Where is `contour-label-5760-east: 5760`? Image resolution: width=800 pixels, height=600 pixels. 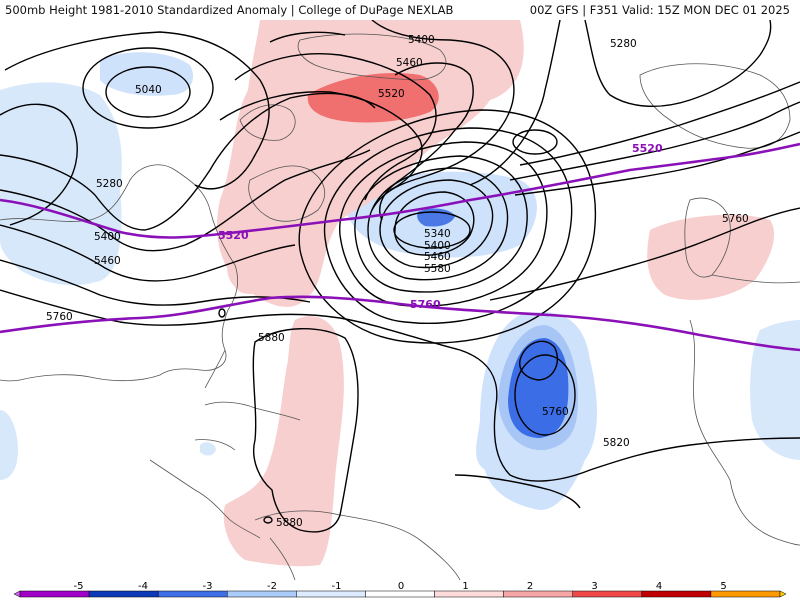 contour-label-5760-east: 5760 is located at coordinates (735, 219).